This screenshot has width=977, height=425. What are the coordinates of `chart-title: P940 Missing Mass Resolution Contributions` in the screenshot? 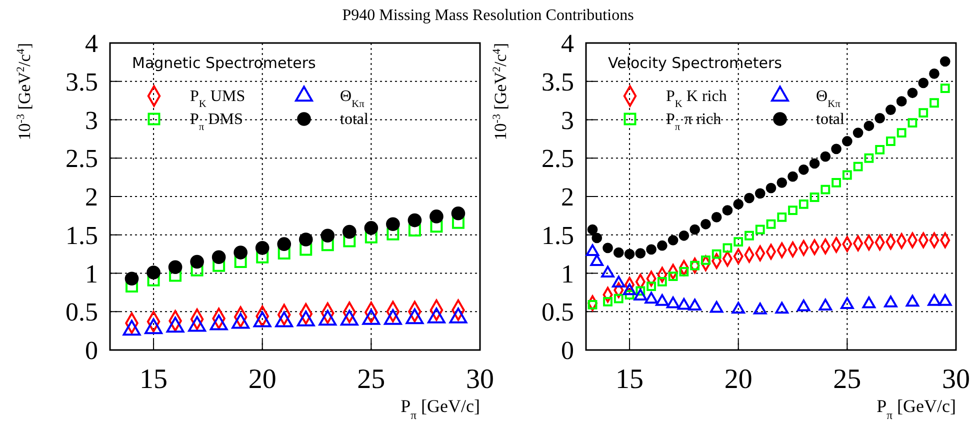 It's located at (488, 15).